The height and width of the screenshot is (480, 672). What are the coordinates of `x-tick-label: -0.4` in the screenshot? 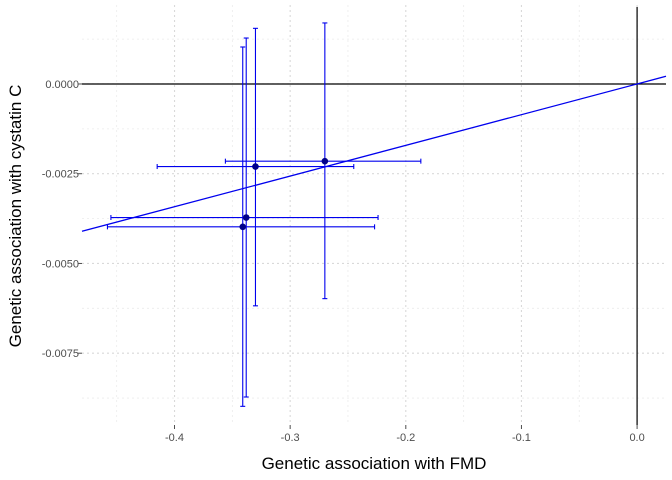 It's located at (174, 438).